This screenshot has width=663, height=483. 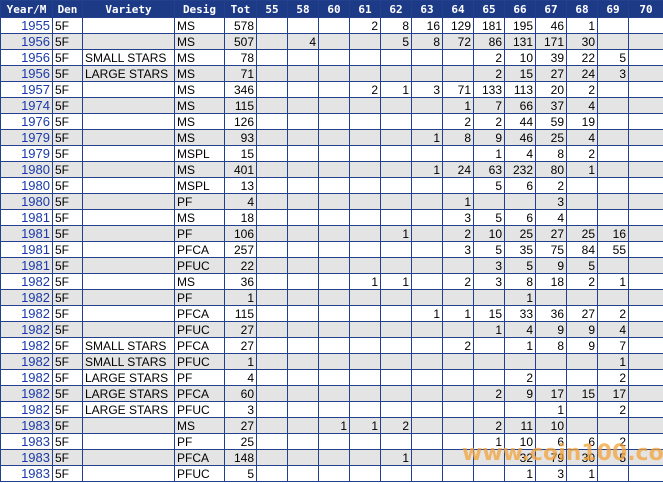 What do you see at coordinates (26, 89) in the screenshot?
I see `year-cell: 1957` at bounding box center [26, 89].